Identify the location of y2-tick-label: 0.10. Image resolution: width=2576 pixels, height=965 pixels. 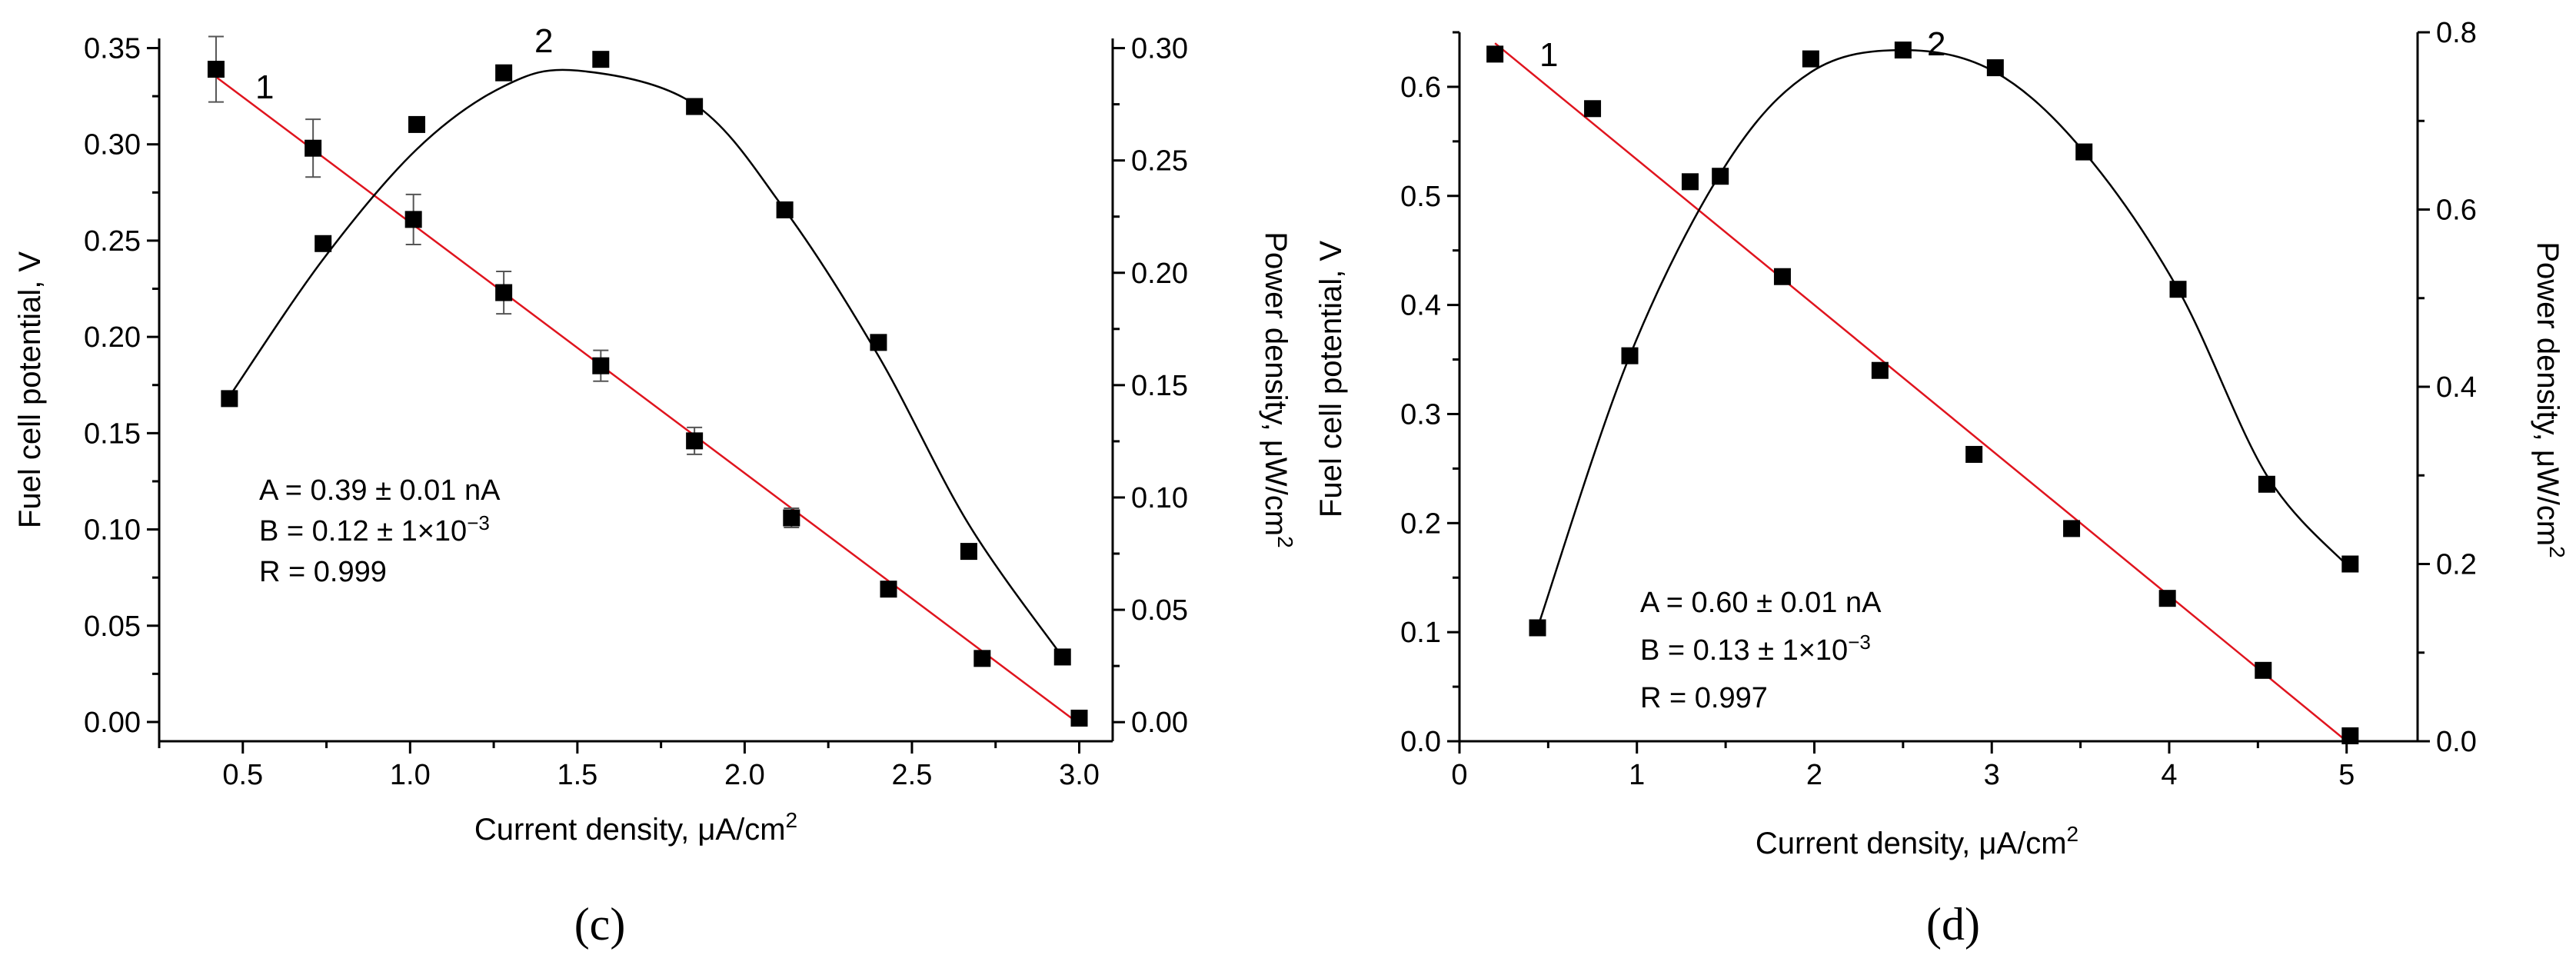
(1159, 498).